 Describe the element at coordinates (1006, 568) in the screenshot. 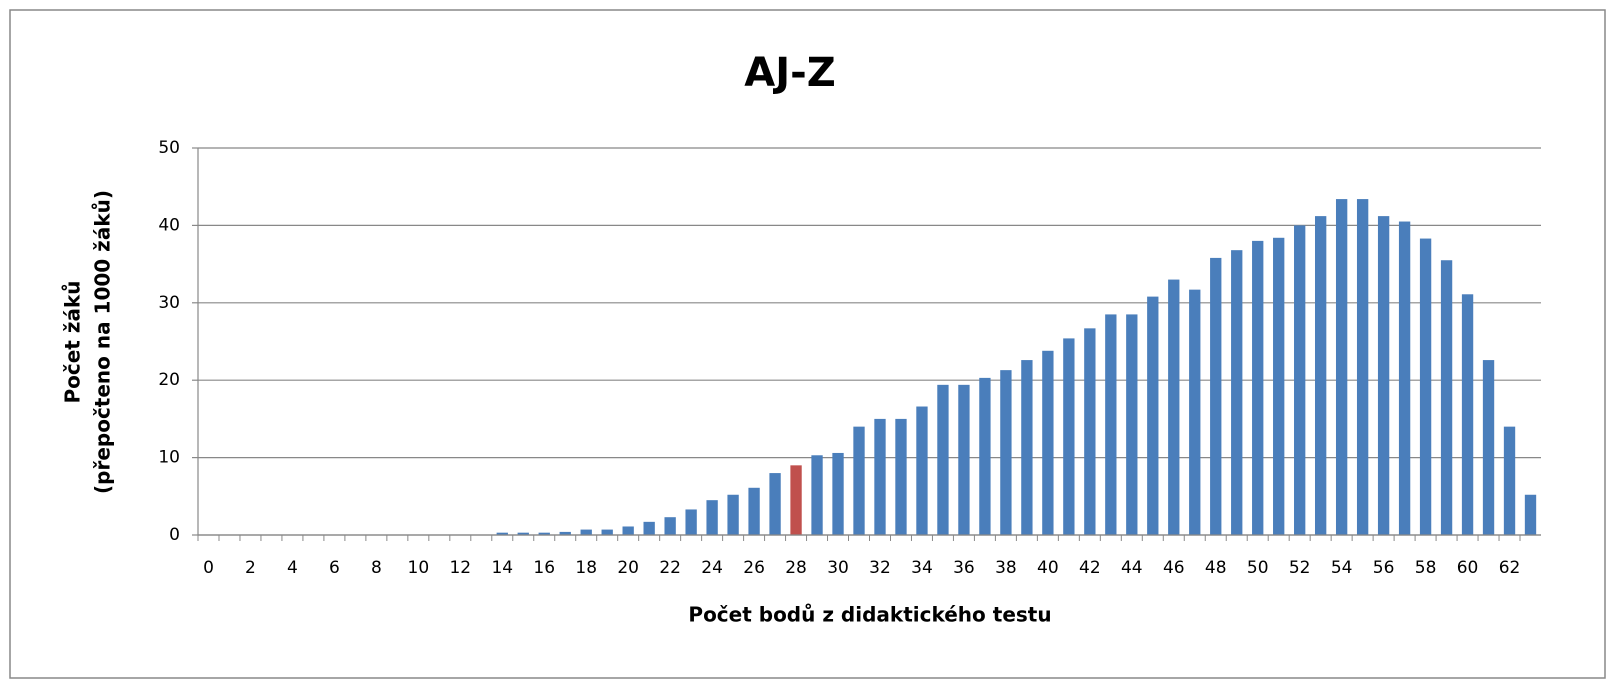

I see `x-tick-label: 38` at that location.